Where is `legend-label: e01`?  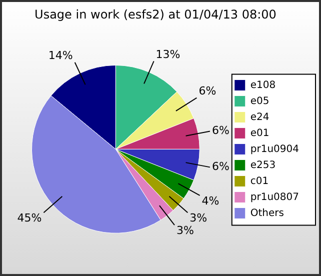 legend-label: e01 is located at coordinates (260, 133).